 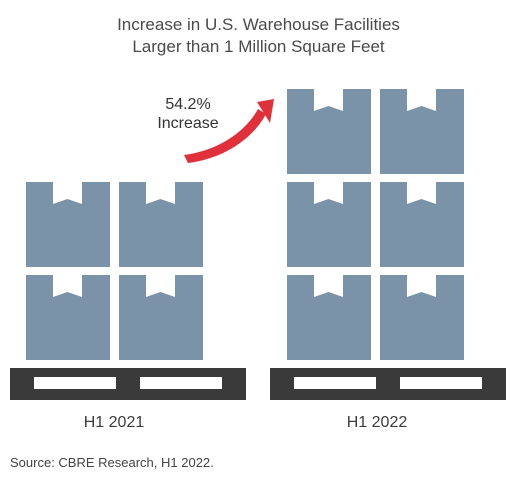 I want to click on category-label-h1-2021: H1 2021, so click(x=114, y=422).